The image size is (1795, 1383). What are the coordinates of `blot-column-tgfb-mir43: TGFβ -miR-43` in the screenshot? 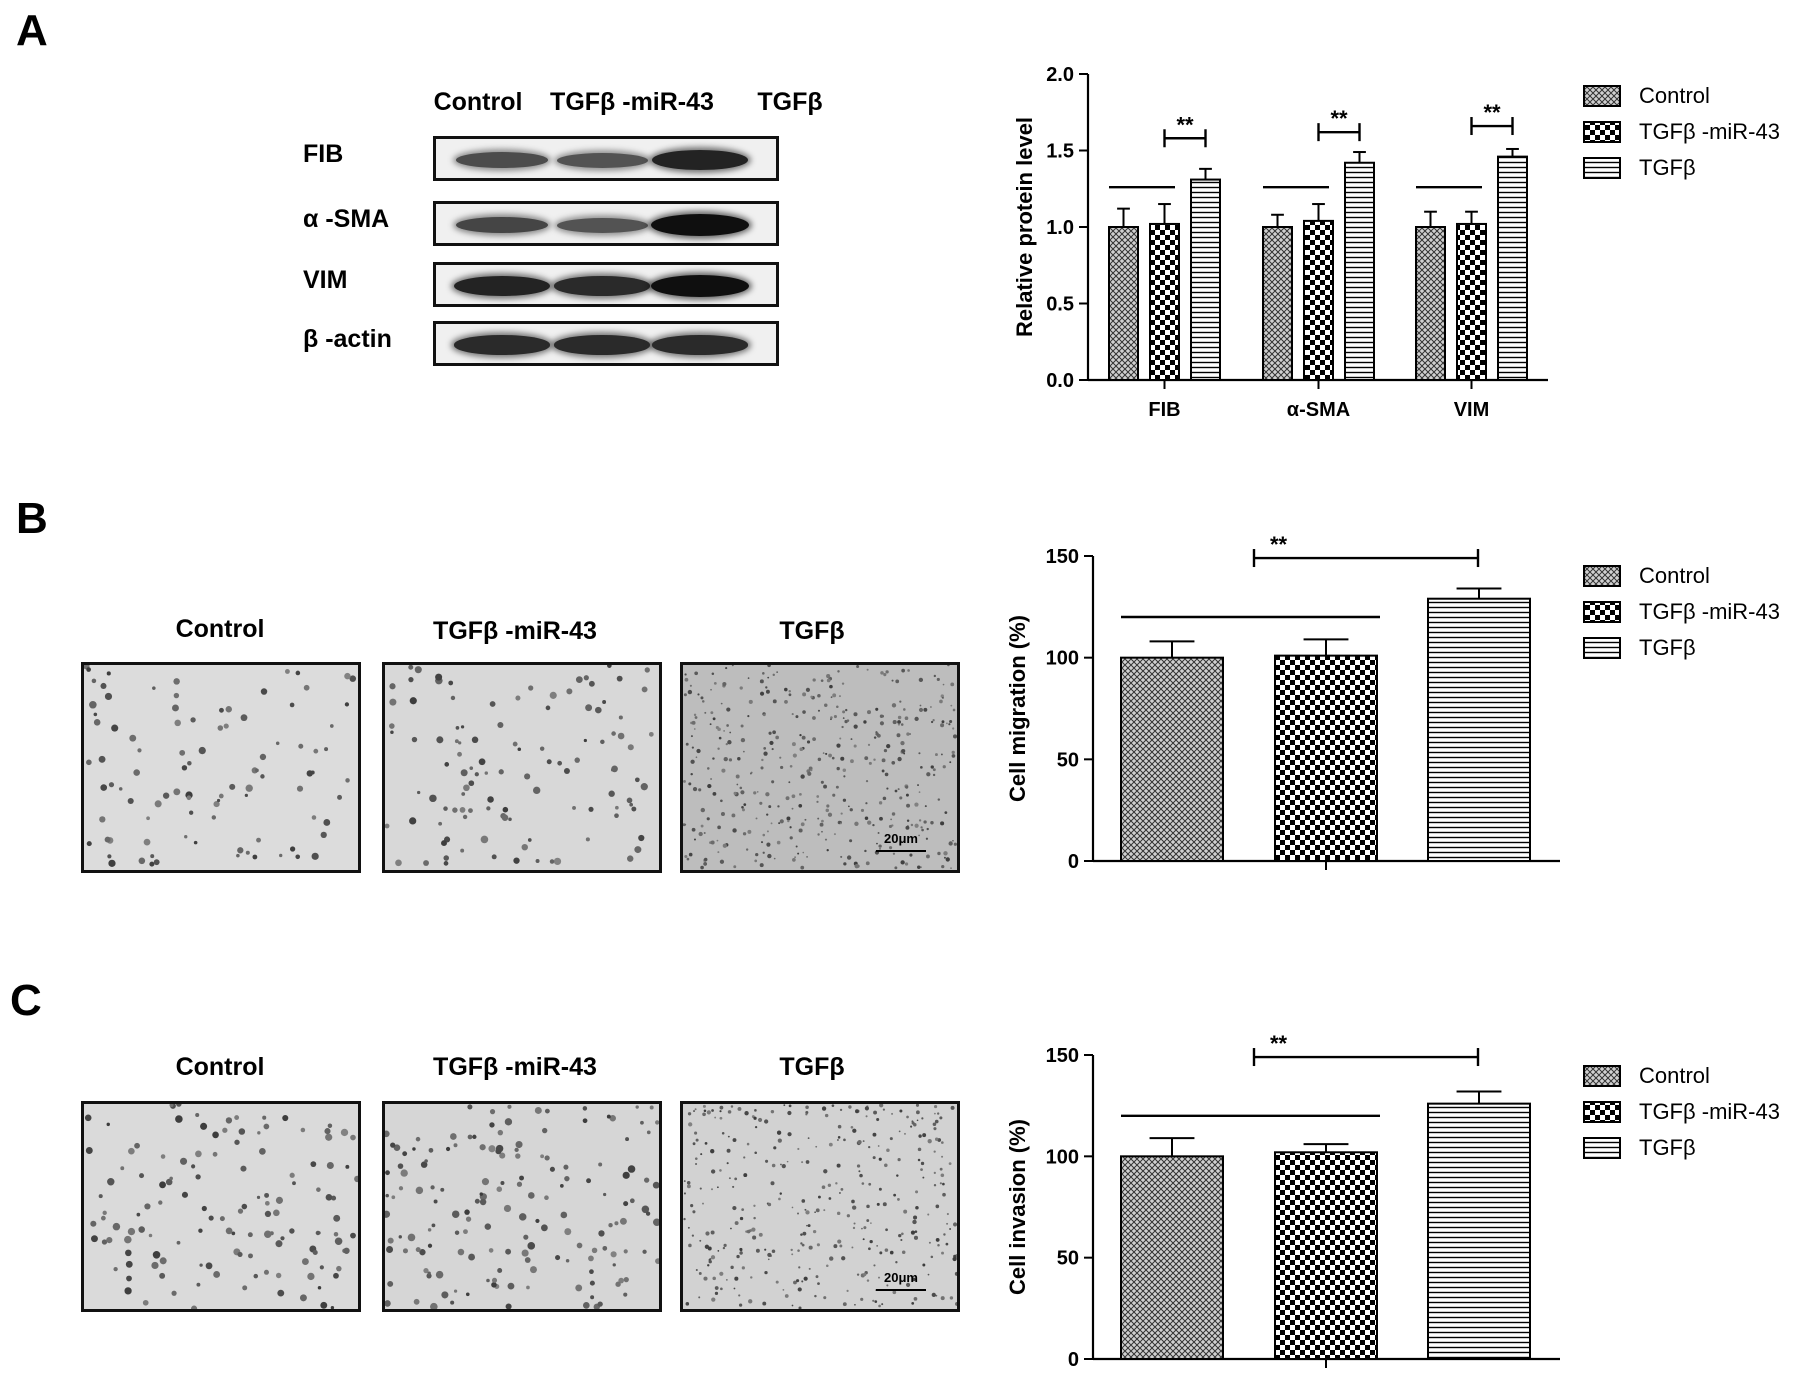 It's located at (632, 102).